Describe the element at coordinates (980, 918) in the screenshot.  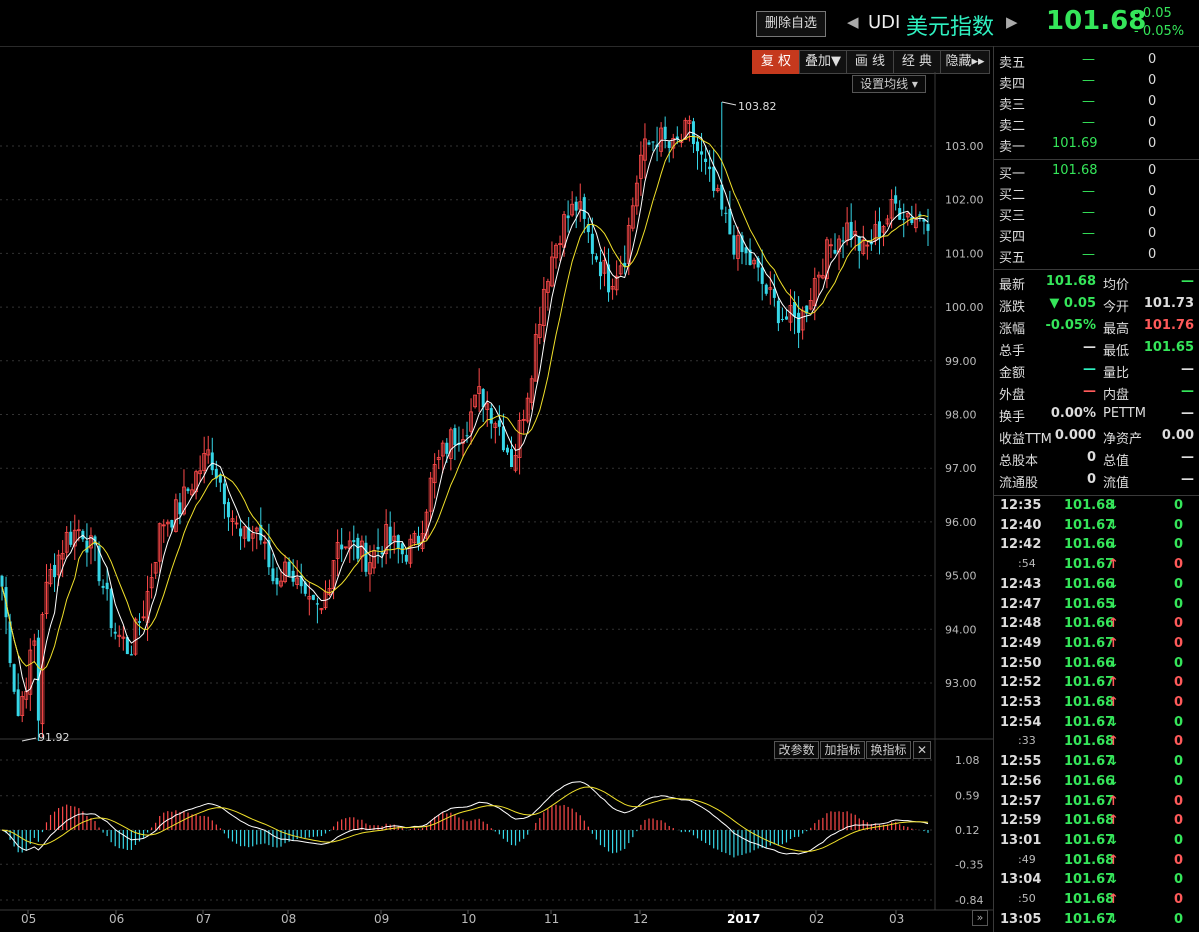
I see `expand-icon: »` at that location.